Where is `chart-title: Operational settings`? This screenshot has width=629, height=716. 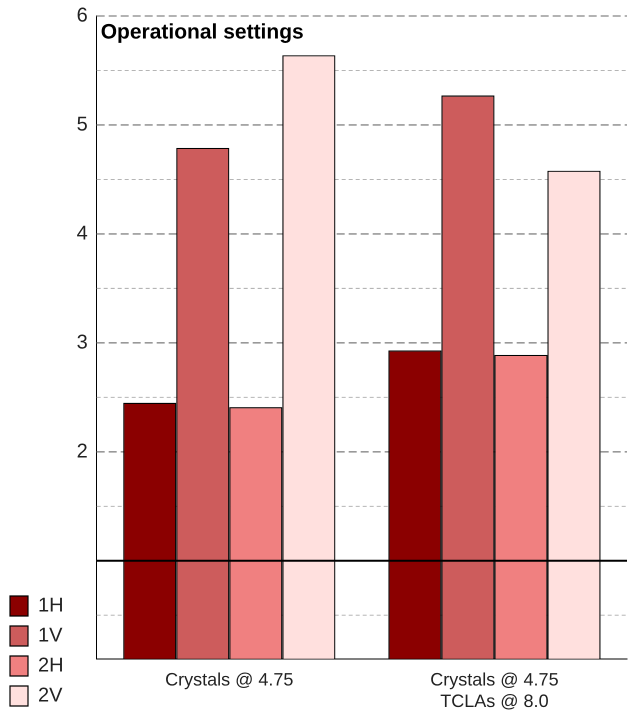
chart-title: Operational settings is located at coordinates (202, 32).